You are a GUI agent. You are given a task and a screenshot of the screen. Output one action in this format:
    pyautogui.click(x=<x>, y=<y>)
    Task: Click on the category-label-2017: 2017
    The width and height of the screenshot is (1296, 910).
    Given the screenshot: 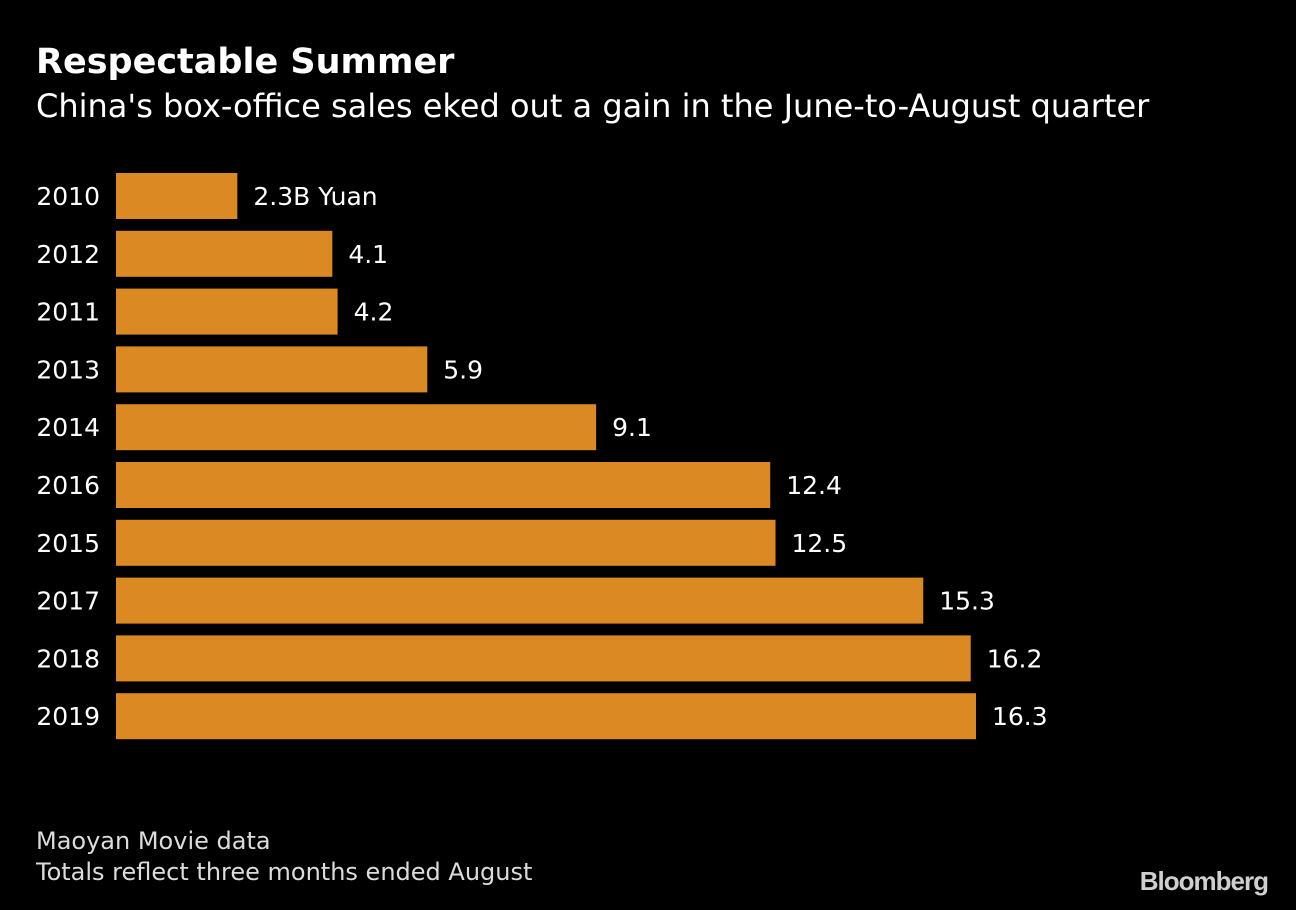 What is the action you would take?
    pyautogui.click(x=68, y=601)
    